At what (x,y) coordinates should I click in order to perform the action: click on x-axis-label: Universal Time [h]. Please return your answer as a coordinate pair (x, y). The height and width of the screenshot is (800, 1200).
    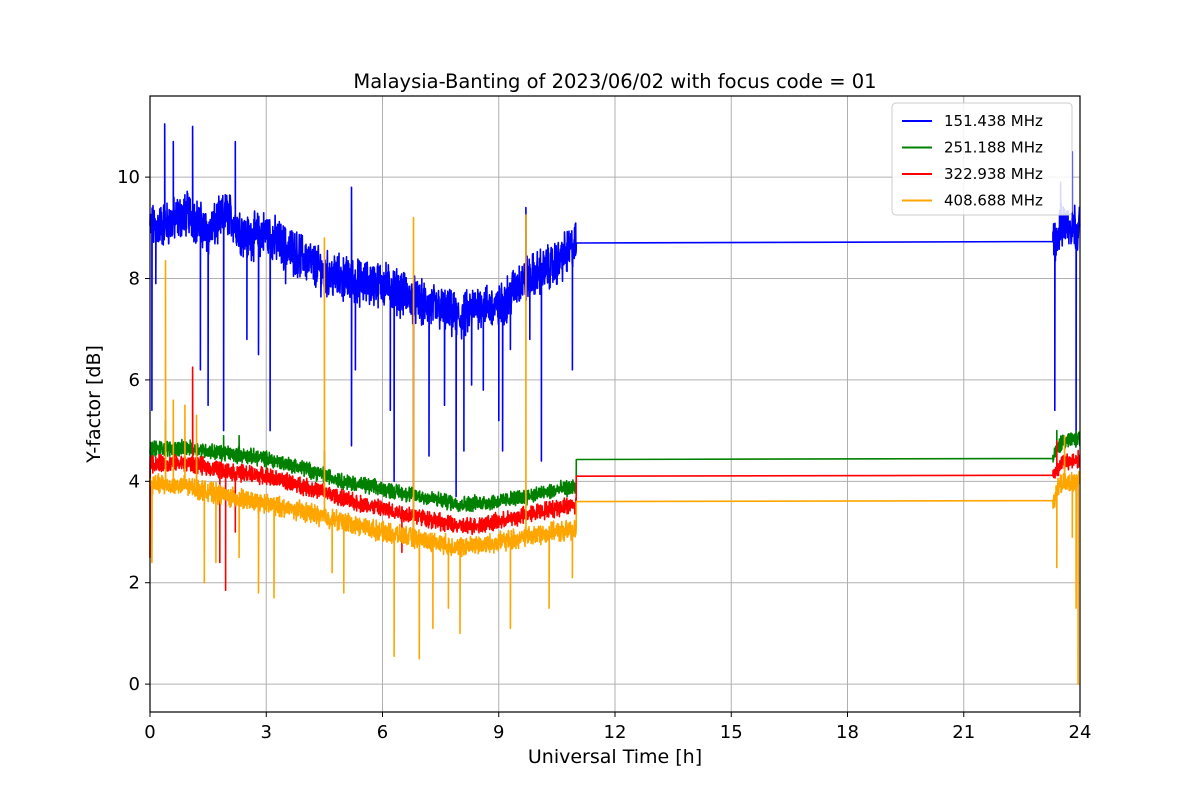
    Looking at the image, I should click on (615, 757).